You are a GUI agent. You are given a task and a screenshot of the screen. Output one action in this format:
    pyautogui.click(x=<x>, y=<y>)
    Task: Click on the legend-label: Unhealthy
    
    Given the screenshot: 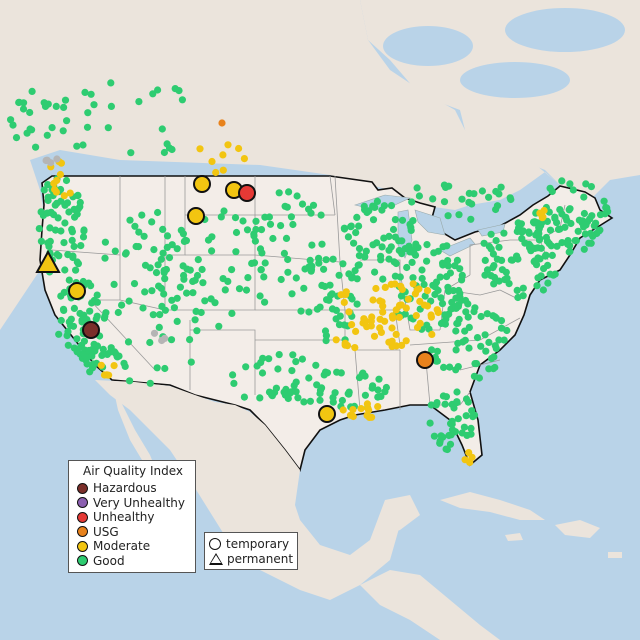 What is the action you would take?
    pyautogui.click(x=124, y=517)
    